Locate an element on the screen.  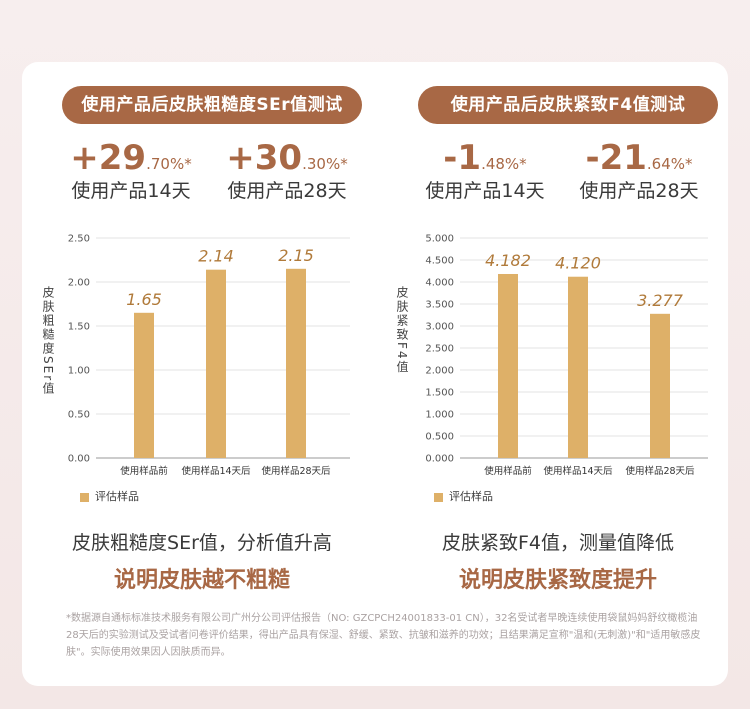
f4-stat-14: -1.48%* 使用产品14天 is located at coordinates (485, 170).